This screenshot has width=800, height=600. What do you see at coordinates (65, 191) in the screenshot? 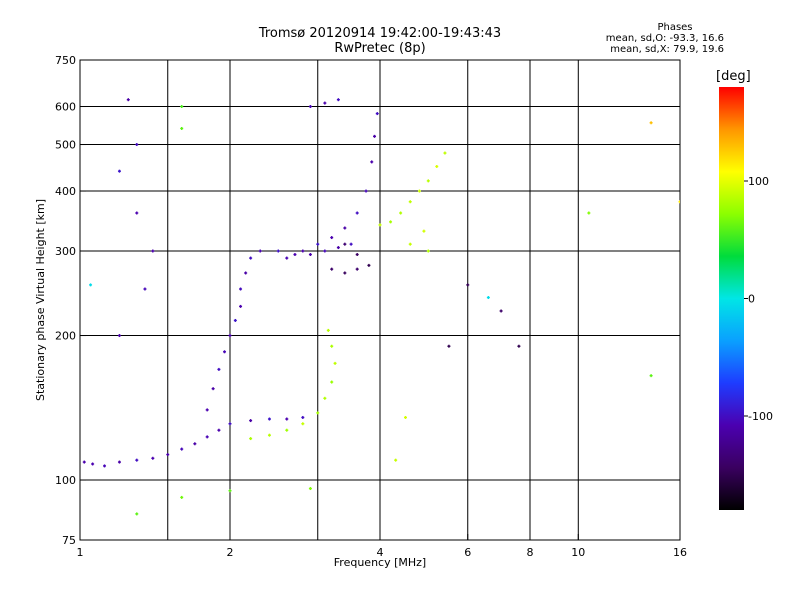
I see `y-tick-label: 400` at bounding box center [65, 191].